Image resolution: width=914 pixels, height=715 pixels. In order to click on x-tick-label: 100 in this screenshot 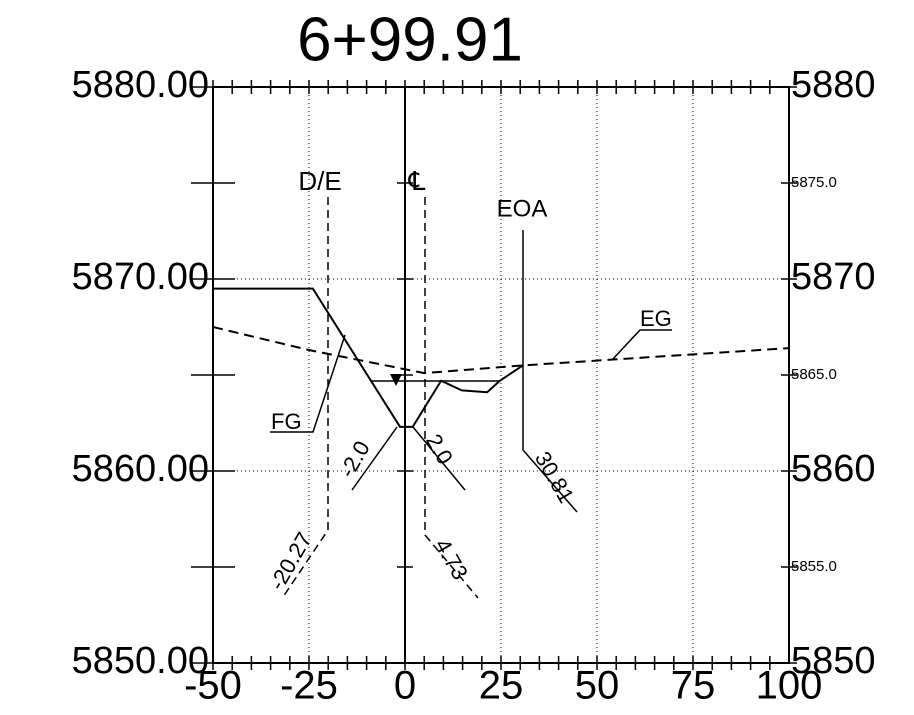, I will do `click(789, 686)`.